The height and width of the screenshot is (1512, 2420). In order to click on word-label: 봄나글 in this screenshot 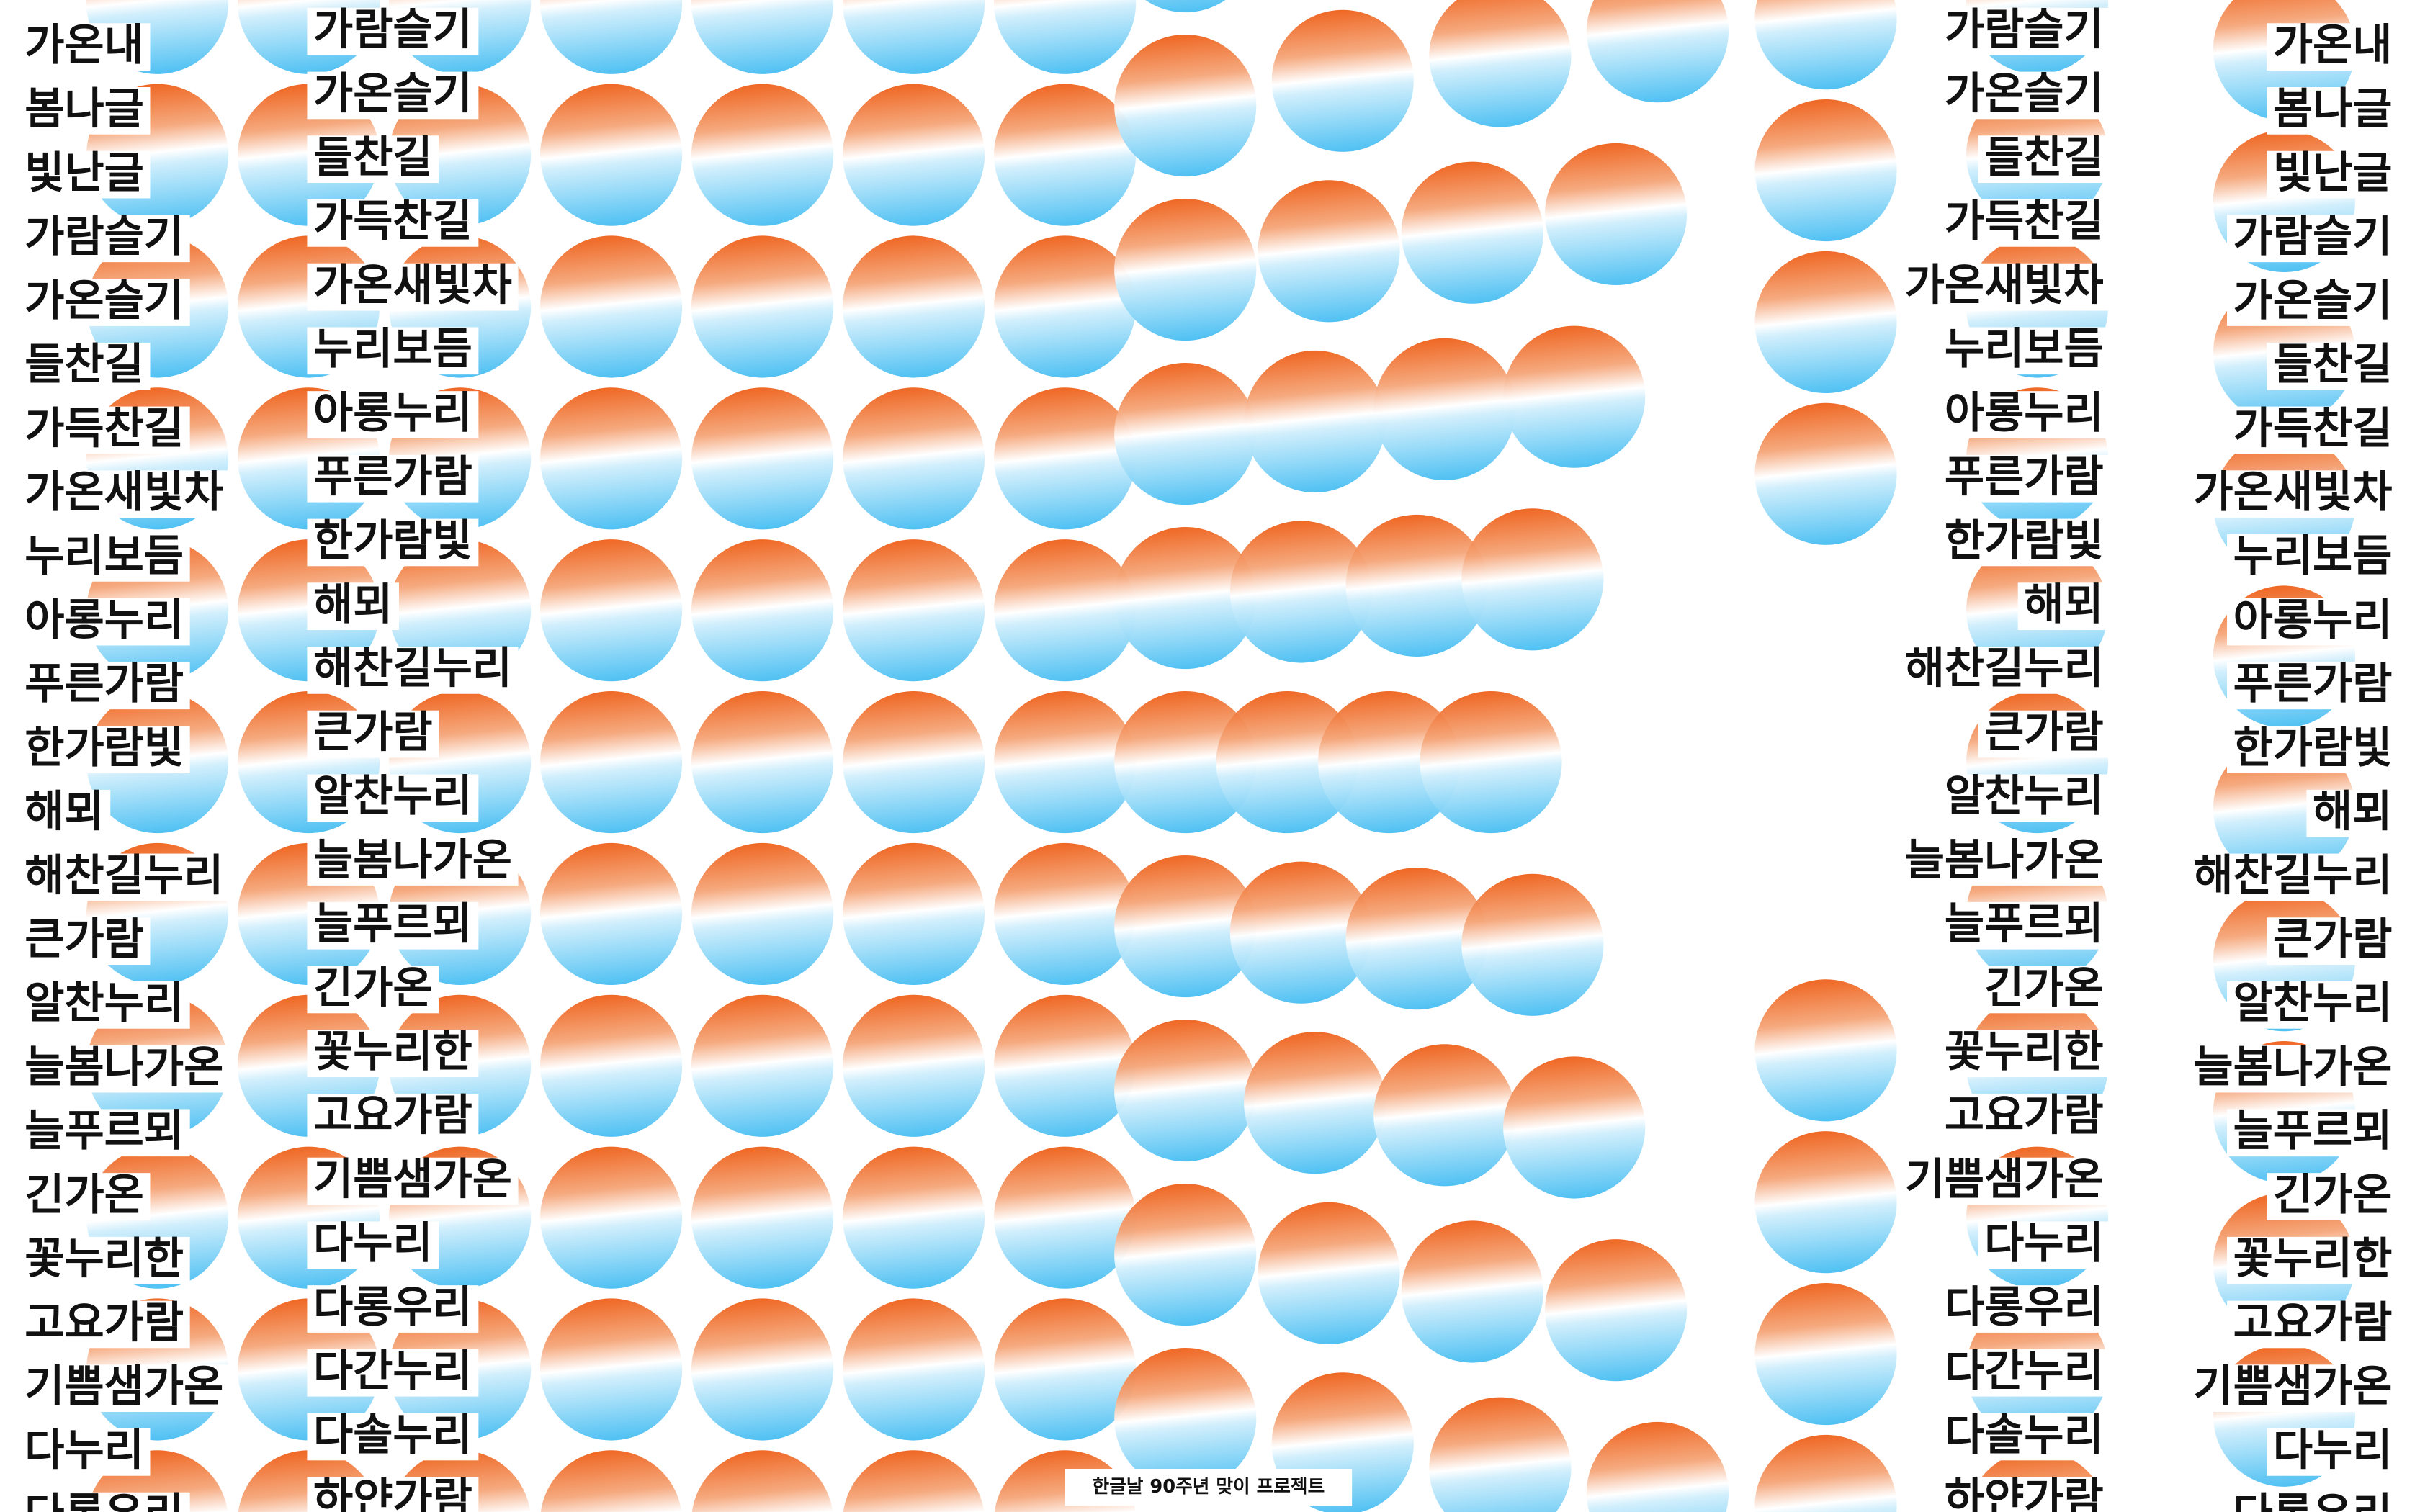, I will do `click(84, 109)`.